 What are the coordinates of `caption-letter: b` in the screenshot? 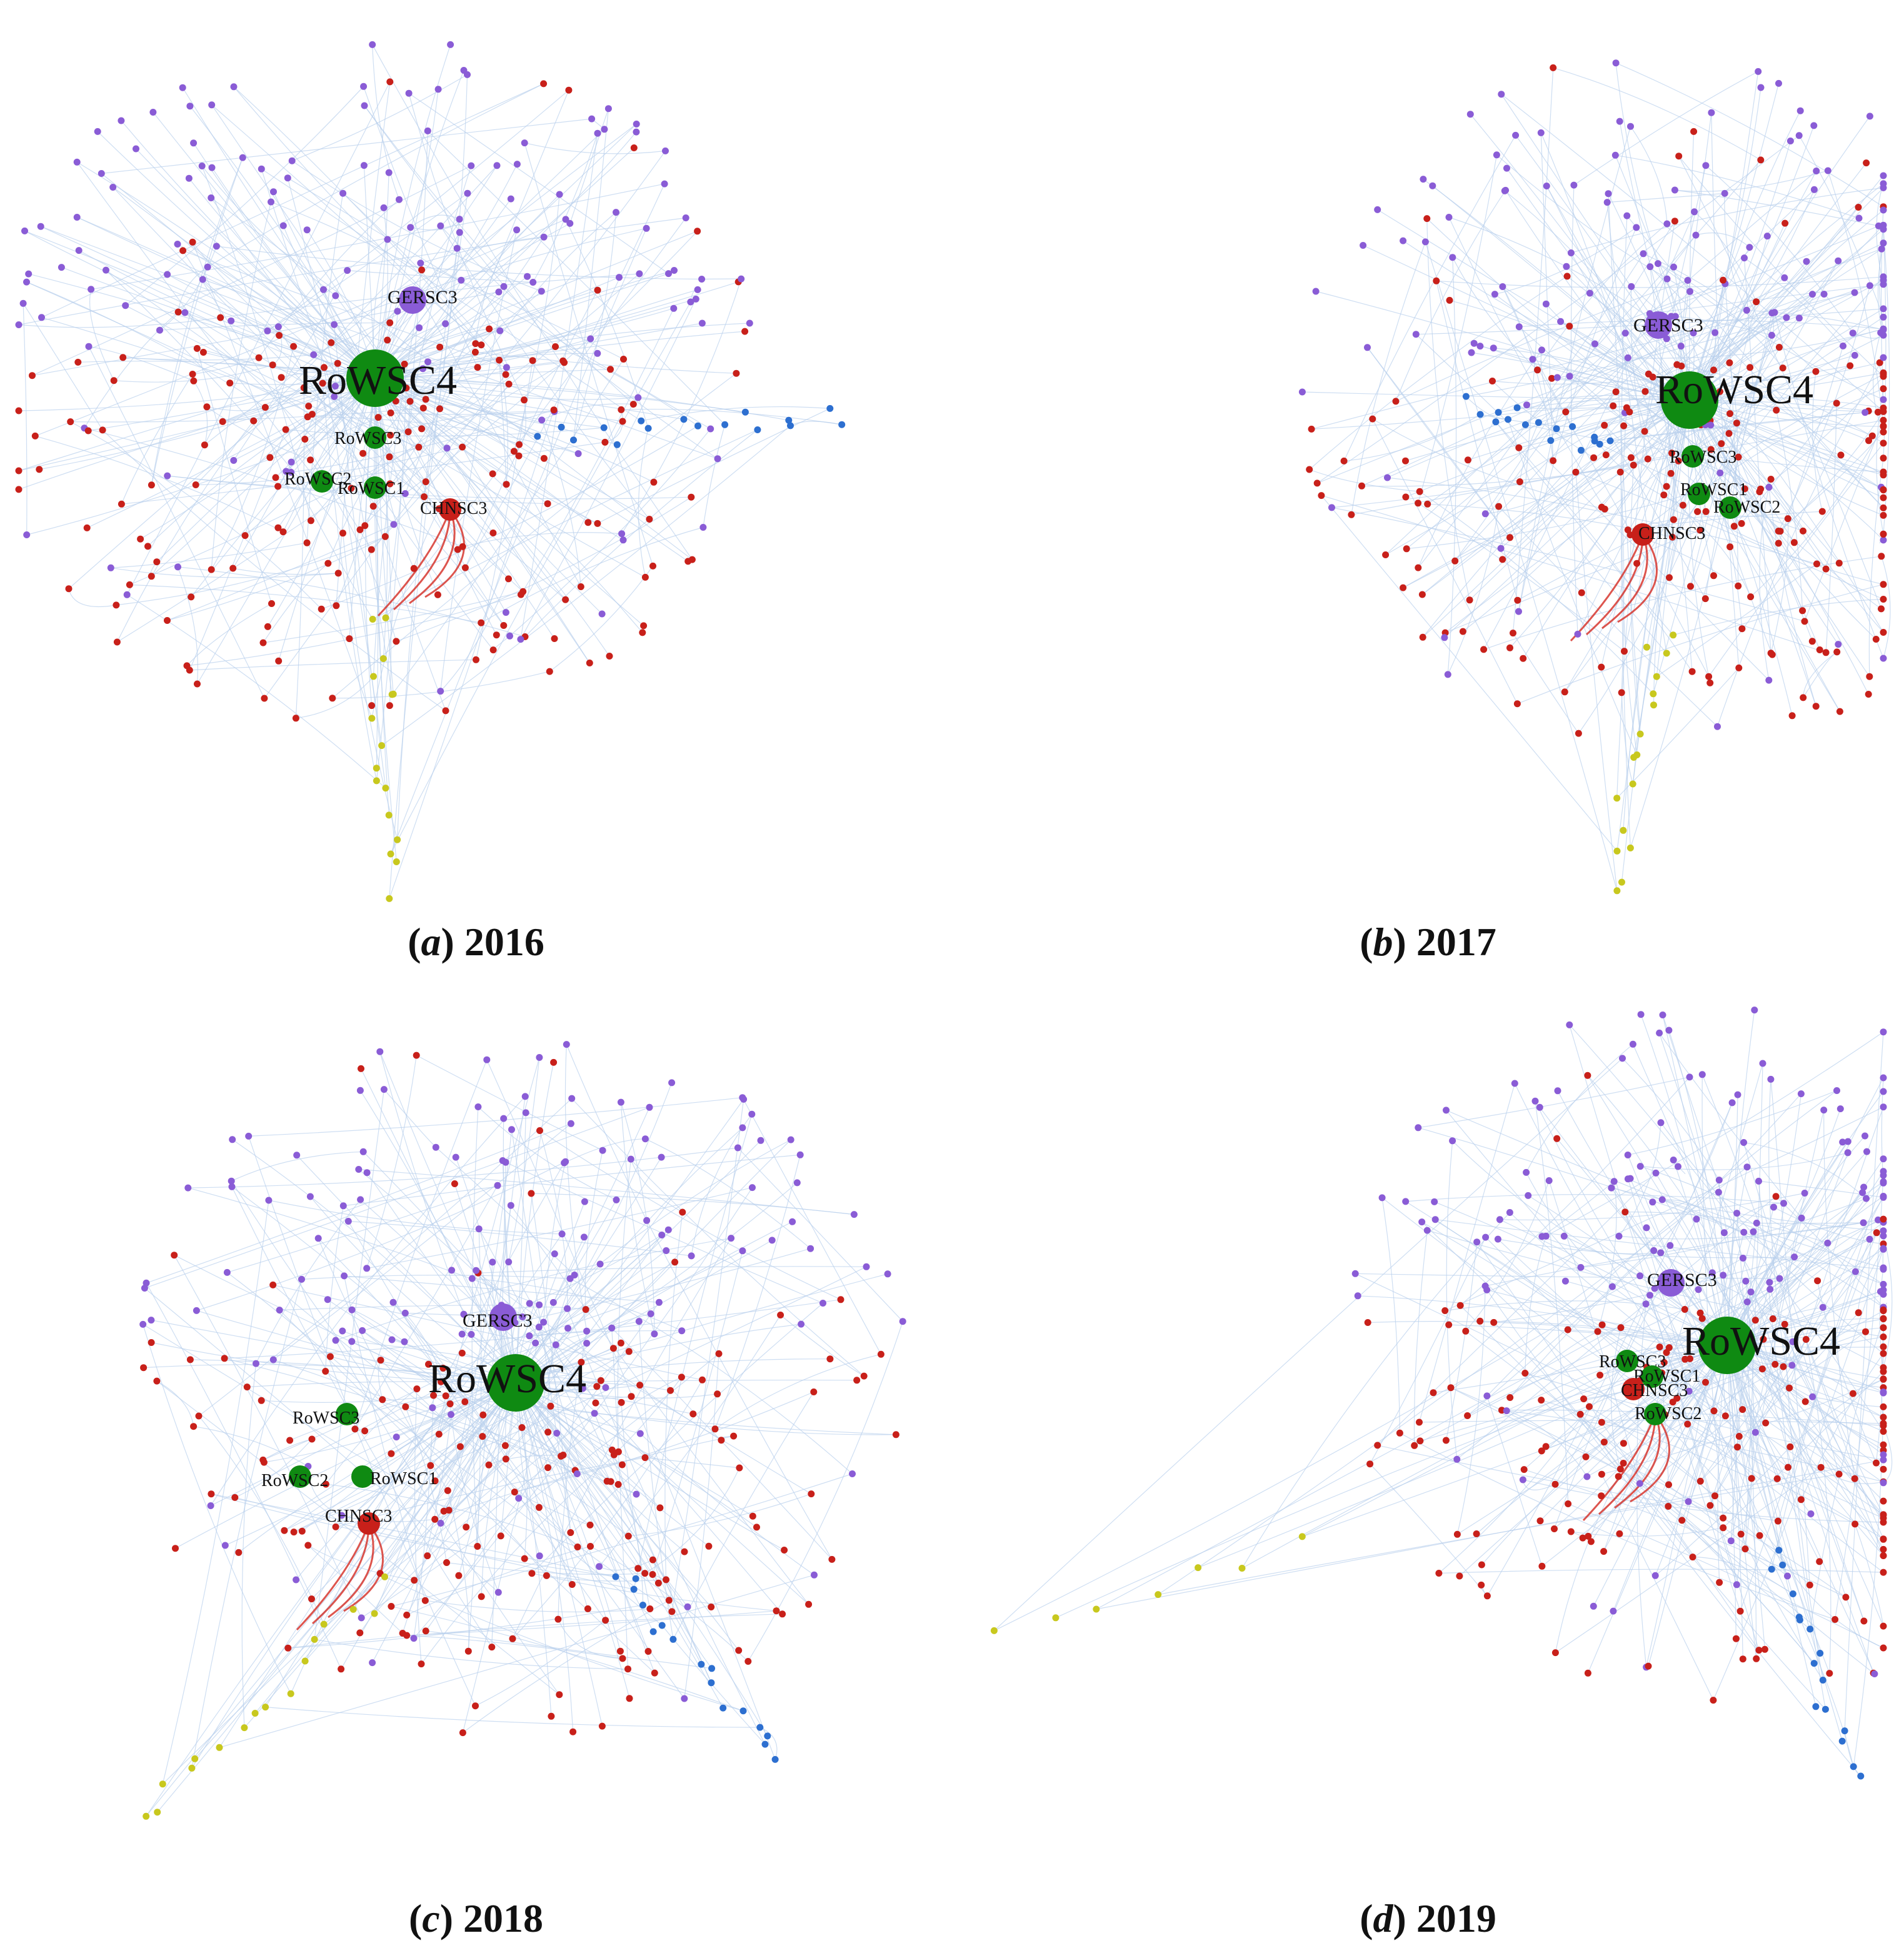 It's located at (1383, 942).